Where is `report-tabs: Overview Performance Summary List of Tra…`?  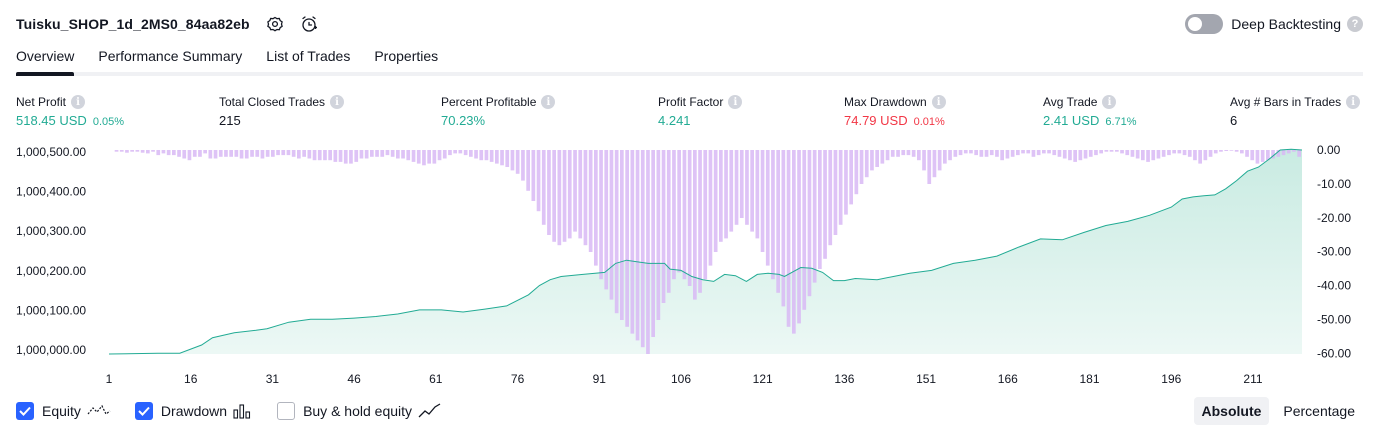
report-tabs: Overview Performance Summary List of Tra… is located at coordinates (689, 60).